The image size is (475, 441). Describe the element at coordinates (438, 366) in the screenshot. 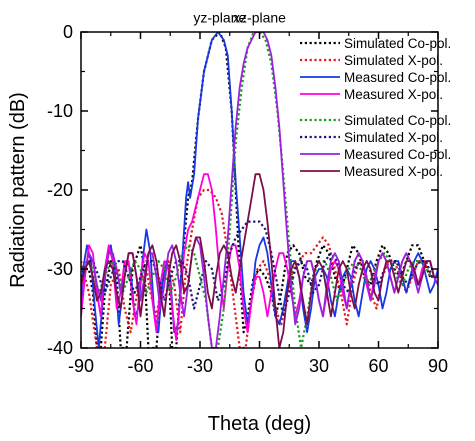

I see `x-tick-label: 90` at that location.